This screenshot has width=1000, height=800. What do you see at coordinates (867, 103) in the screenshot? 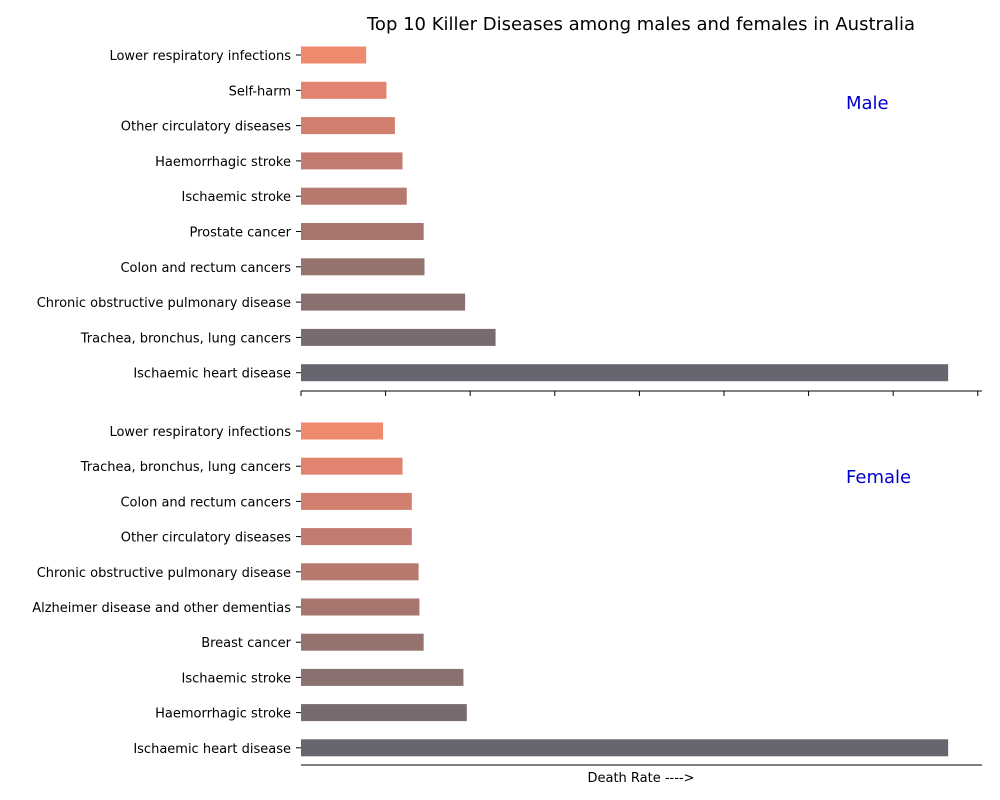
I see `male-panel-label: Male` at bounding box center [867, 103].